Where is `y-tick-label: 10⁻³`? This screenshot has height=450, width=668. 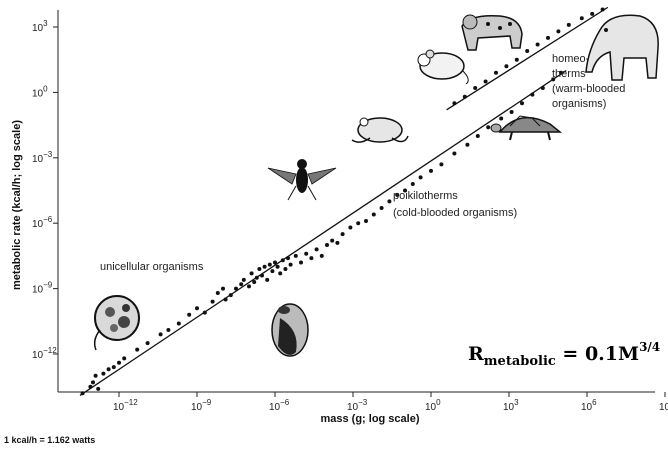
y-tick-label: 10⁻³ is located at coordinates (42, 157).